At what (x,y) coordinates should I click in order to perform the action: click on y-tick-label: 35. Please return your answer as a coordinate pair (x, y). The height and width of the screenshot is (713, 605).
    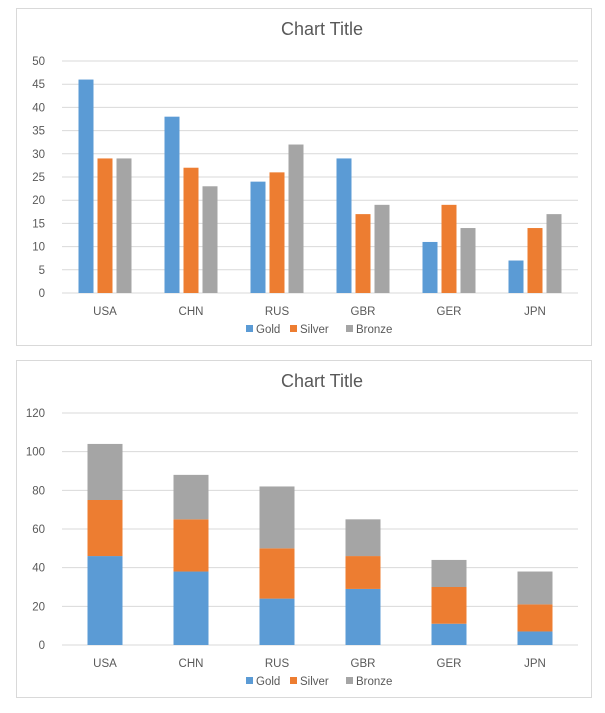
    Looking at the image, I should click on (38, 132).